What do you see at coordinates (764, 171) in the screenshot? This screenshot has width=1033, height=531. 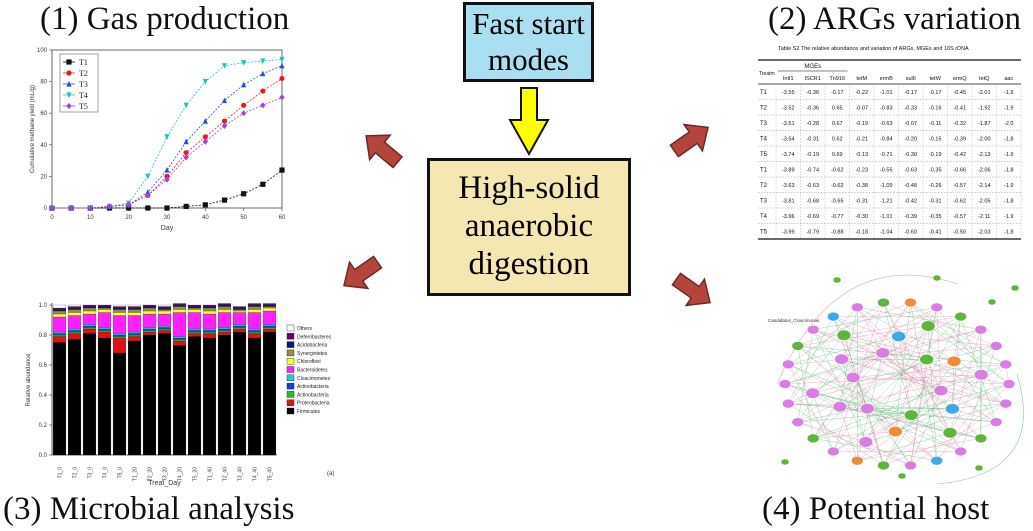 I see `args-row-label: T1` at bounding box center [764, 171].